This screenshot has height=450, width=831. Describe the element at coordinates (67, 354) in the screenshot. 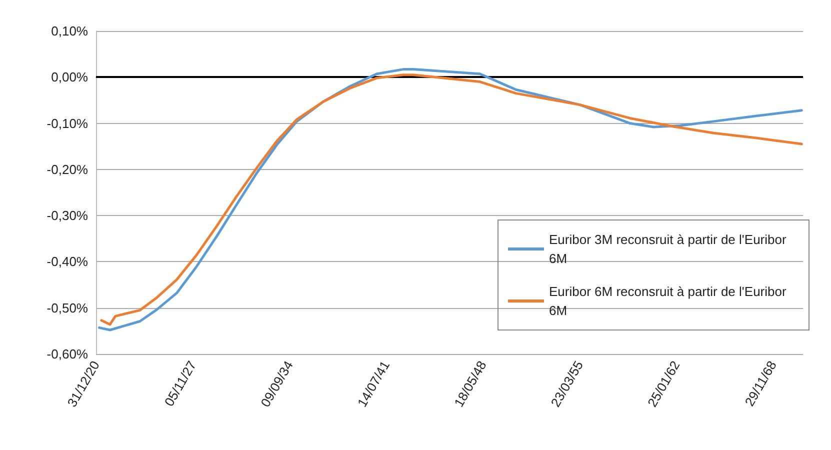

I see `y-tick-label: -0,60%` at that location.